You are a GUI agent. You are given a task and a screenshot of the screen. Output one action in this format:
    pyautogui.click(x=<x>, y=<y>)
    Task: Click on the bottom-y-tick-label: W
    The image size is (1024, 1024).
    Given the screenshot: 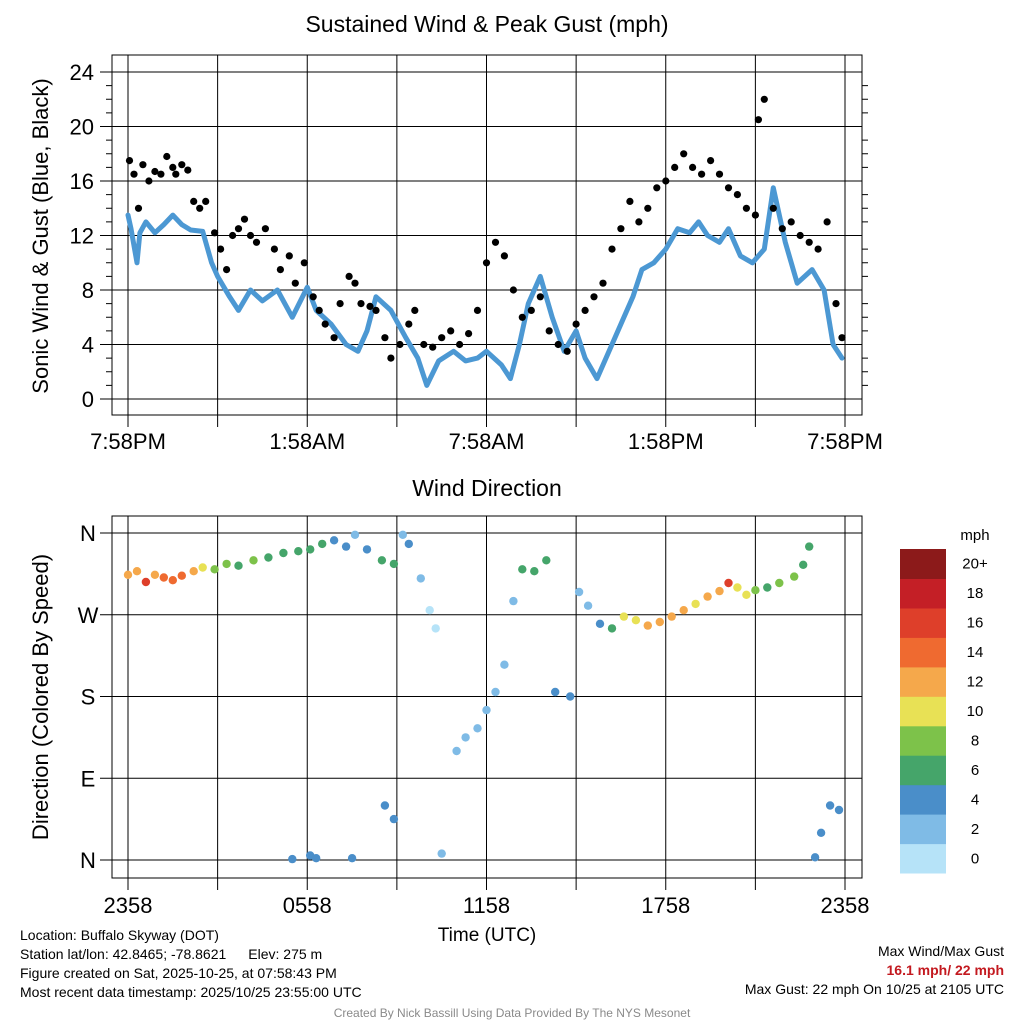 What is the action you would take?
    pyautogui.click(x=88, y=615)
    